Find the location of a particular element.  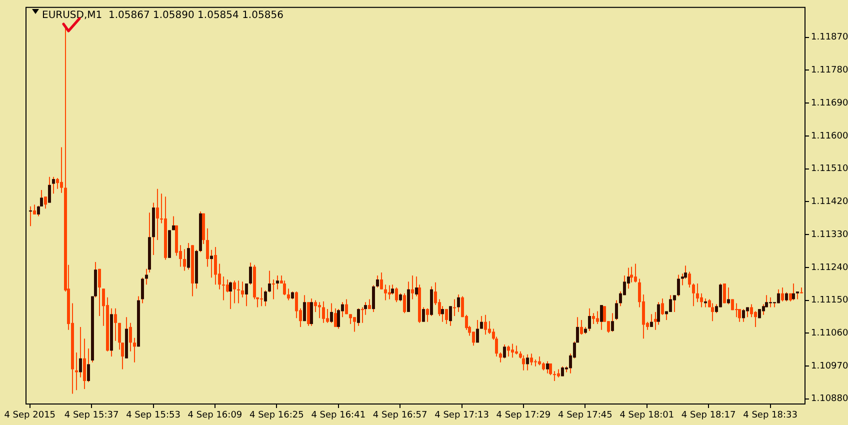

y-tick-label: 1.11600 is located at coordinates (829, 136).